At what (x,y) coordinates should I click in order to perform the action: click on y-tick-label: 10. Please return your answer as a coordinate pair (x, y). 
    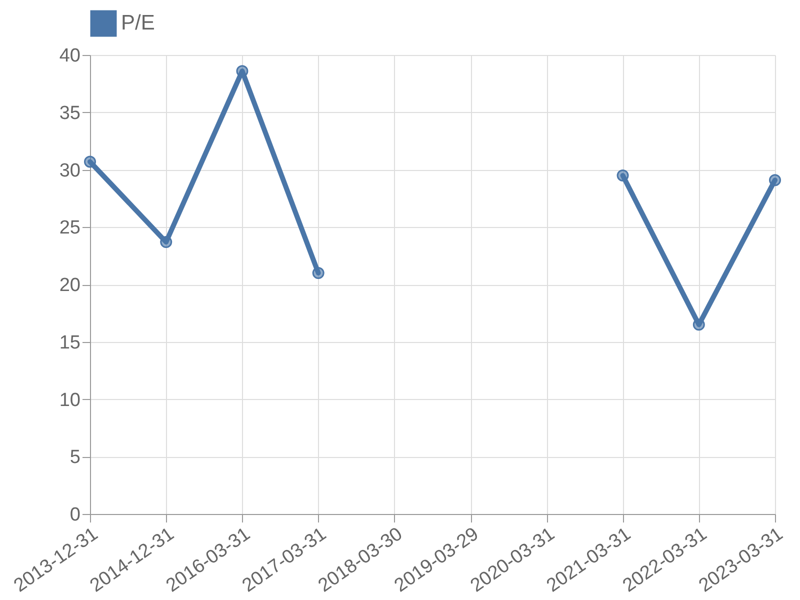
    Looking at the image, I should click on (69, 400).